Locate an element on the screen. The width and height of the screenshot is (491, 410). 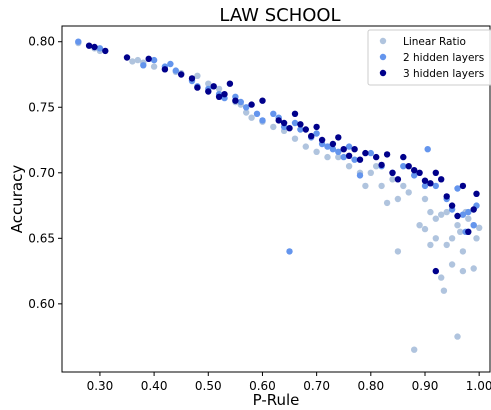
y-tick-label-4: 0.80 is located at coordinates (41, 42).